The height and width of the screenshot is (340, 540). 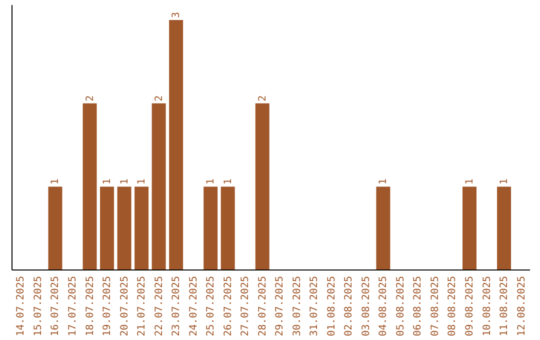 I want to click on x-tick-label: 09.08.2025, so click(x=470, y=306).